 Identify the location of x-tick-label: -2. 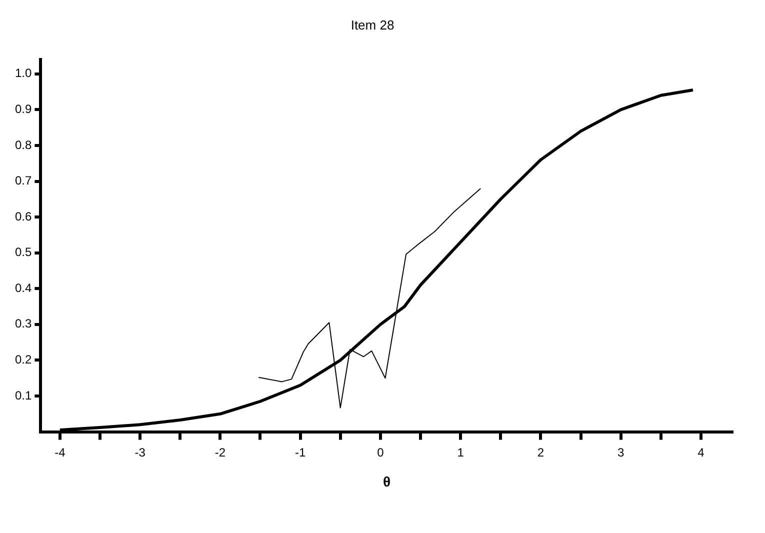
(220, 452).